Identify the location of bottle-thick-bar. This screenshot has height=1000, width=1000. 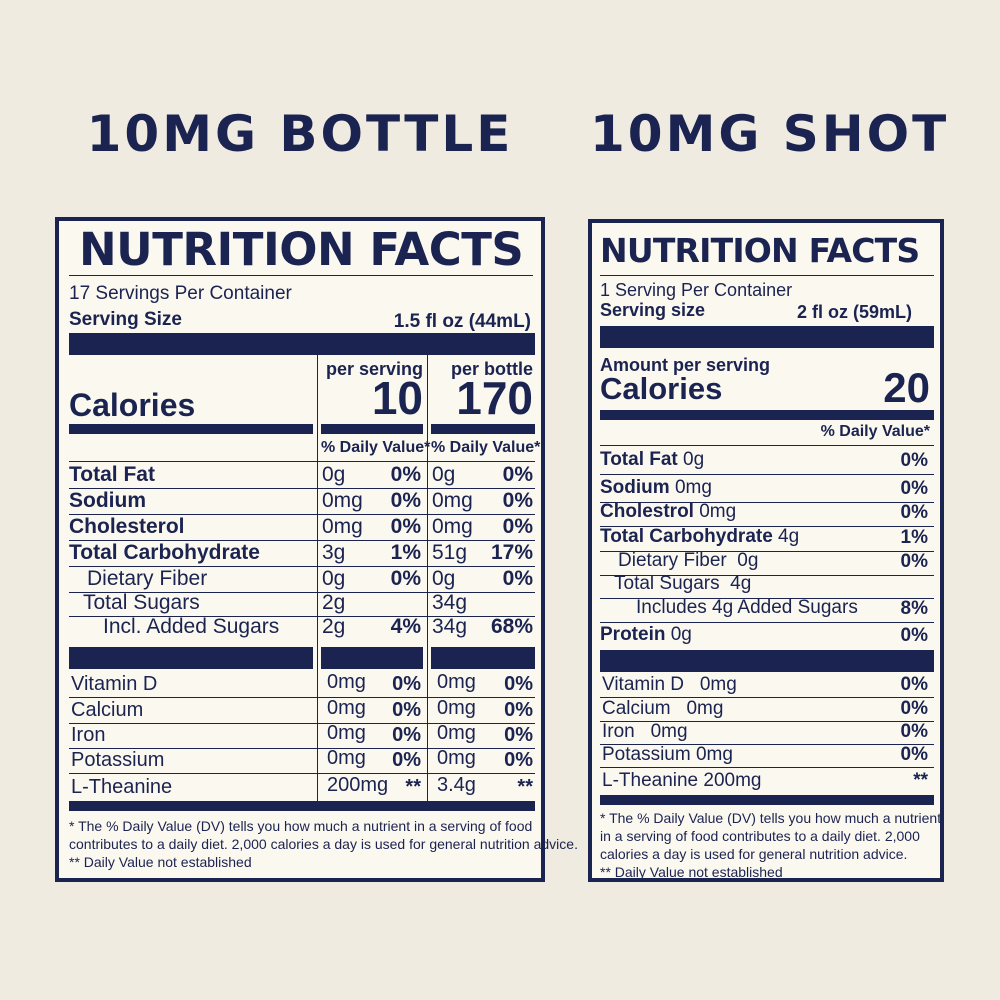
(302, 344).